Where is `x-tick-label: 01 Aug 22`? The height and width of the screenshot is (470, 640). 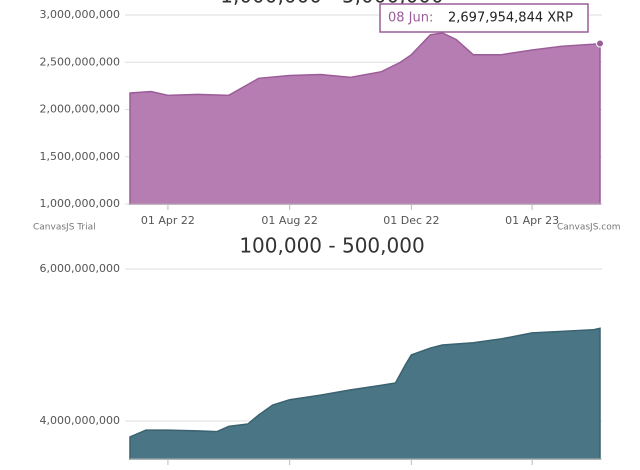 x-tick-label: 01 Aug 22 is located at coordinates (289, 220).